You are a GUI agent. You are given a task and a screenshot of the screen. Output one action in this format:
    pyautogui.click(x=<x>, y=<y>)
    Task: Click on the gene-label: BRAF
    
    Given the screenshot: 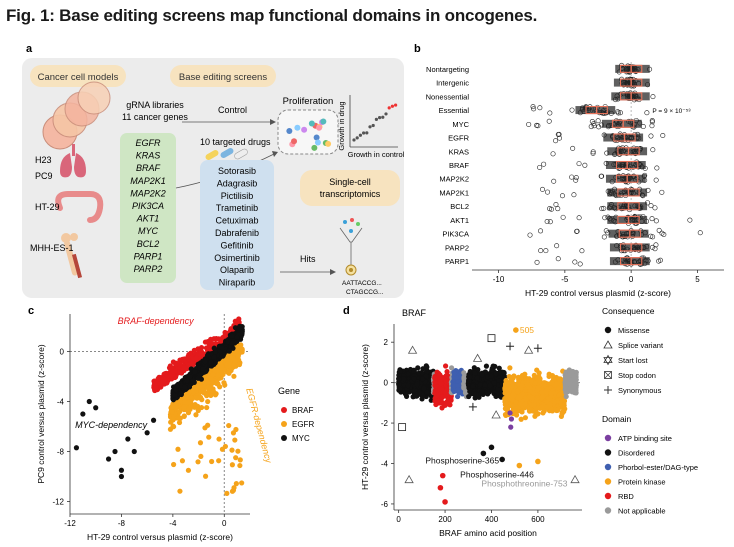 What is the action you would take?
    pyautogui.click(x=148, y=168)
    